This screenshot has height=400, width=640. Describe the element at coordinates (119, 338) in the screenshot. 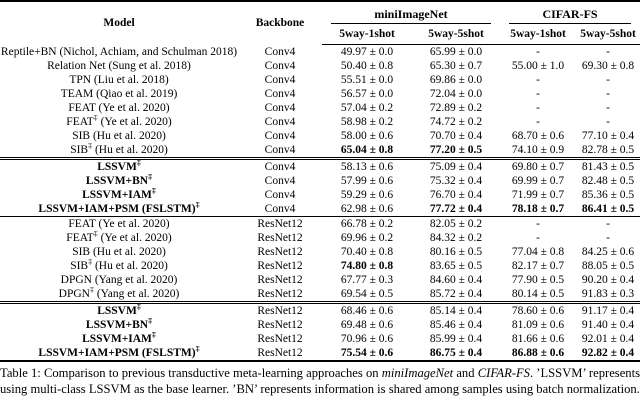

I see `model-cell: LSSVM+IAM‡` at that location.